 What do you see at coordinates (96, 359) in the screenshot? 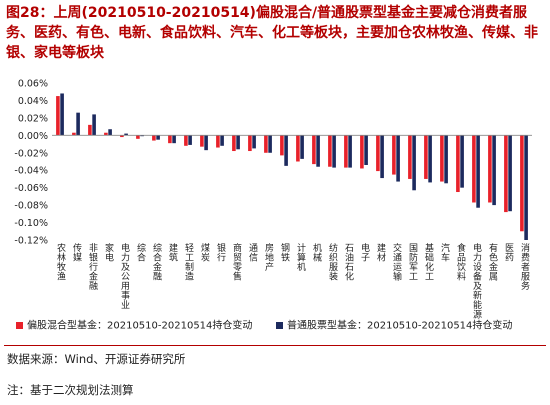
I see `data-source-note: 数据来源：Wind、开源证券研究所` at bounding box center [96, 359].